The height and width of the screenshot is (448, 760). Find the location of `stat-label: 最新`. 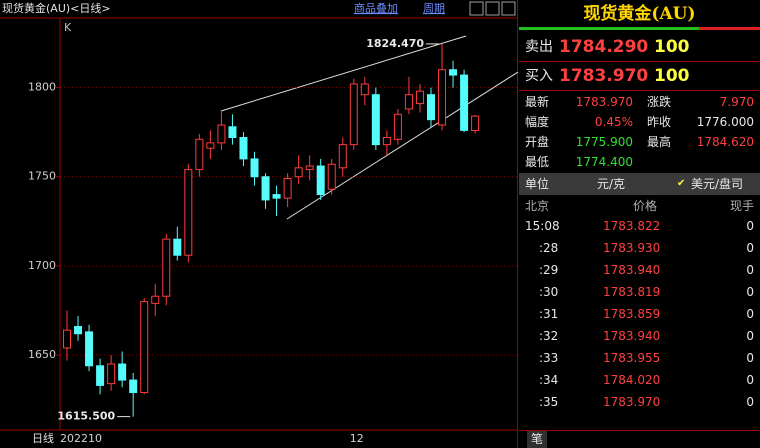

stat-label: 最新 is located at coordinates (537, 102).